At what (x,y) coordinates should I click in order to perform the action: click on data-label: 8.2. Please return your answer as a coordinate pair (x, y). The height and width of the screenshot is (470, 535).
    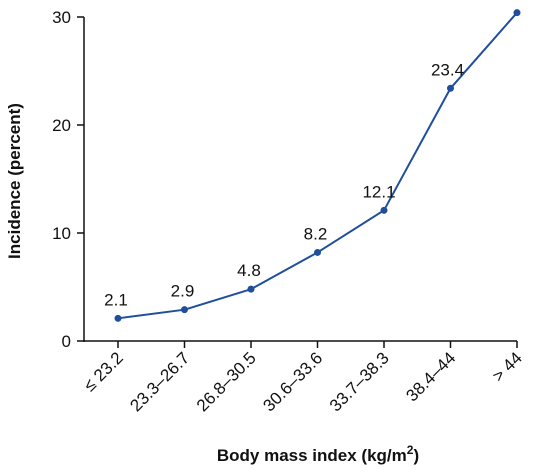
    Looking at the image, I should click on (316, 233).